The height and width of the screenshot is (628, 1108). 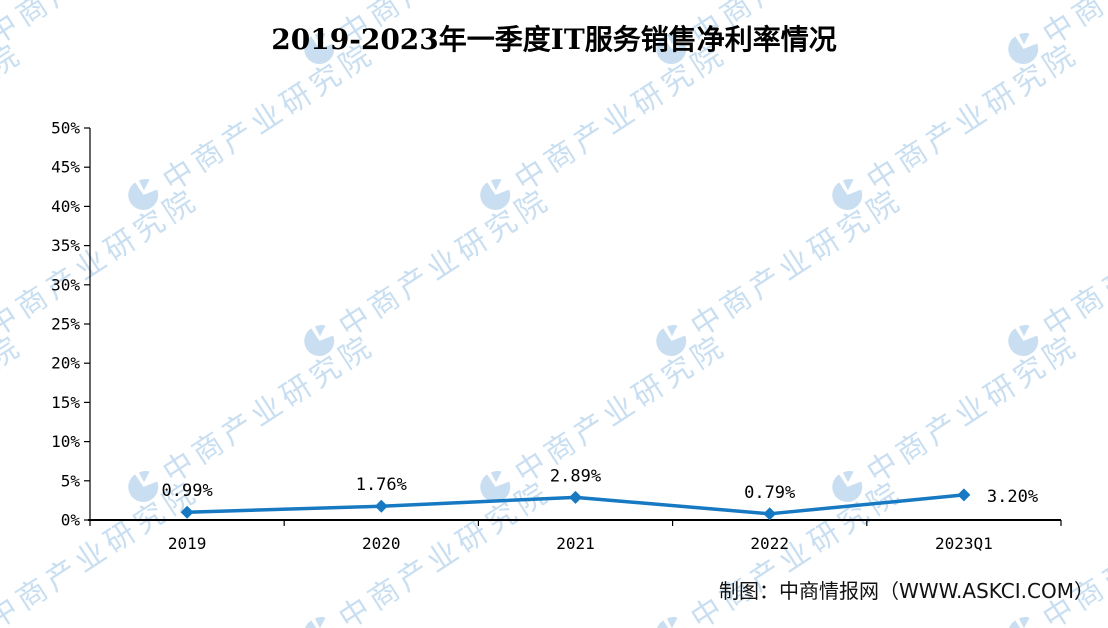 What do you see at coordinates (575, 476) in the screenshot?
I see `data-label: 2.89%` at bounding box center [575, 476].